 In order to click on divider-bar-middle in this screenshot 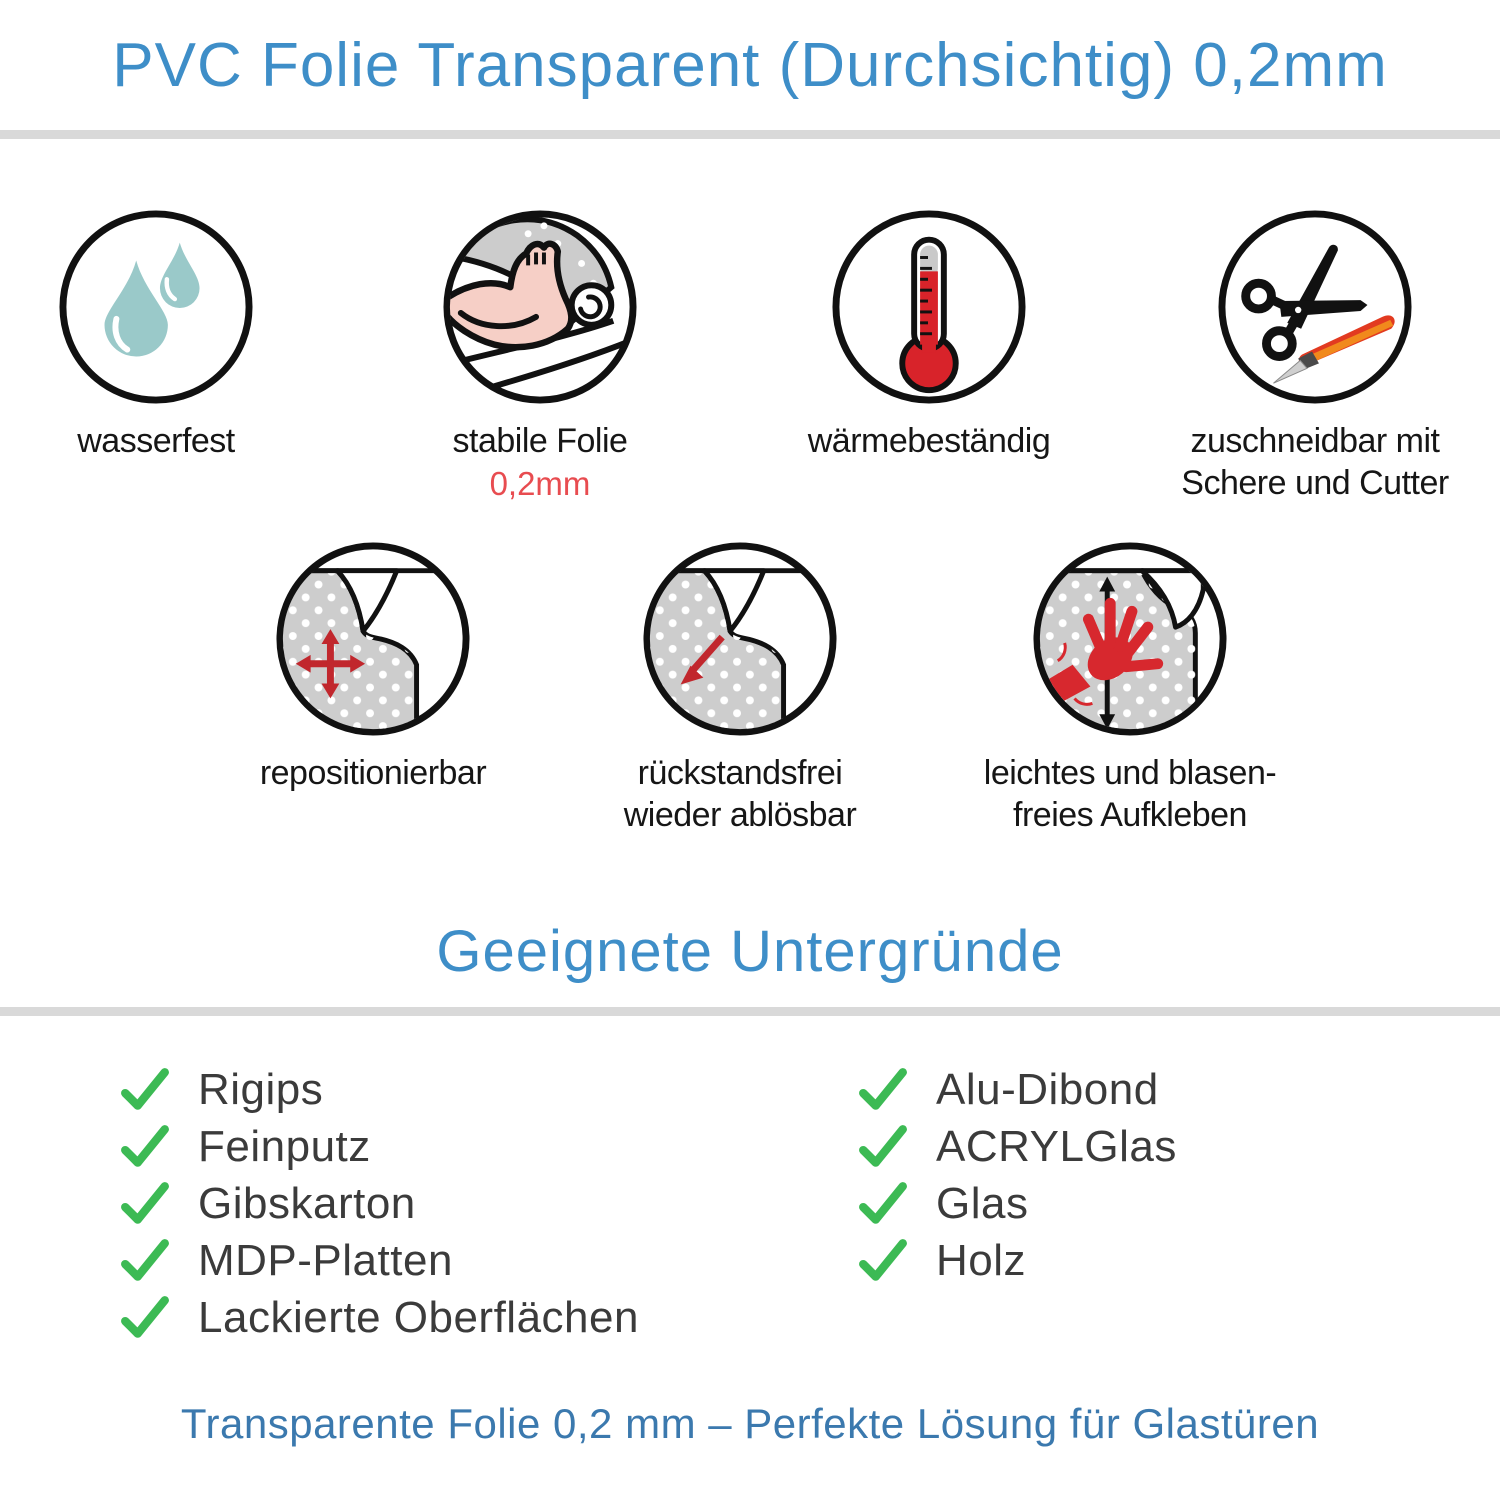, I will do `click(750, 1011)`.